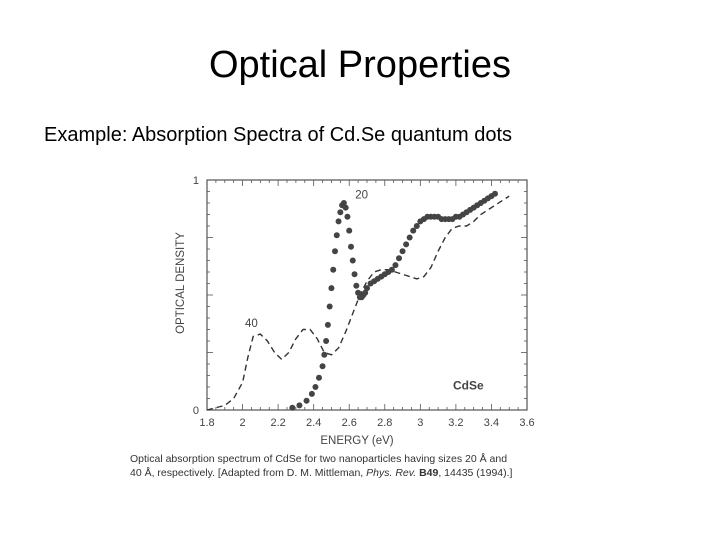 This screenshot has height=540, width=720. What do you see at coordinates (475, 473) in the screenshot?
I see `caption-line-2-end: , 14435 (1994).]` at bounding box center [475, 473].